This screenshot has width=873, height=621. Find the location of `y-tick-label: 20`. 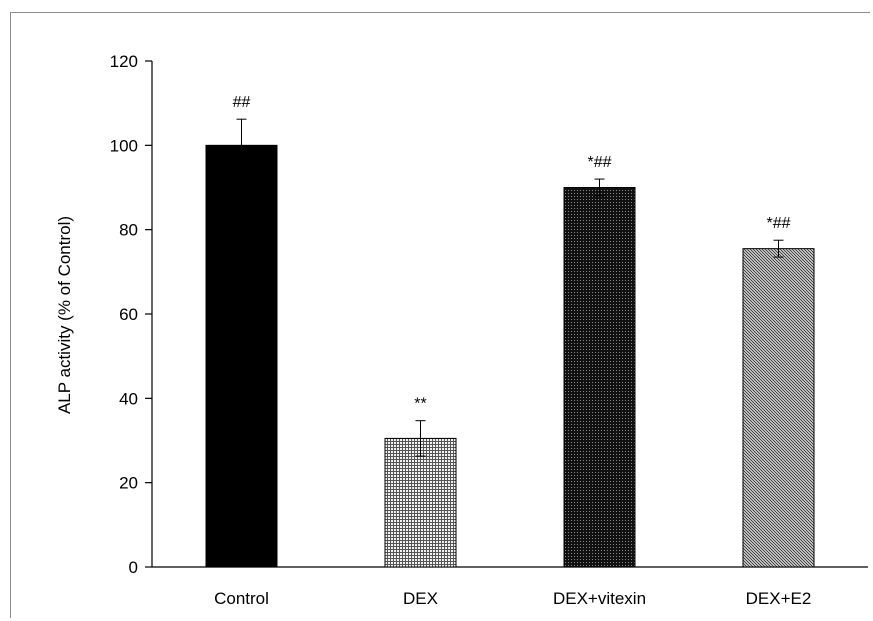

y-tick-label: 20 is located at coordinates (128, 483).